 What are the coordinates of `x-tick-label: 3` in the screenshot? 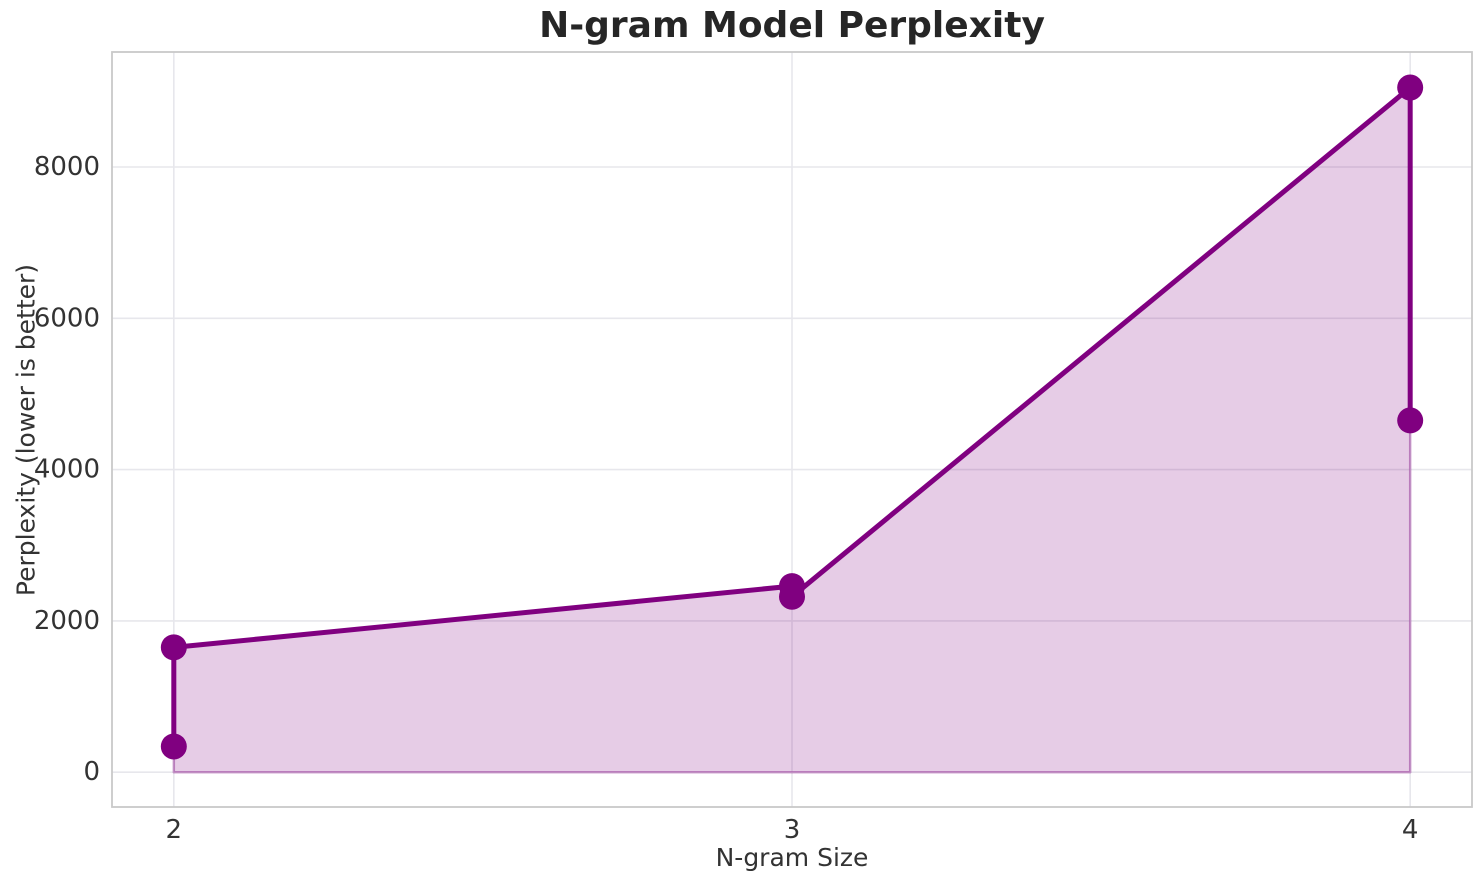 It's located at (792, 830).